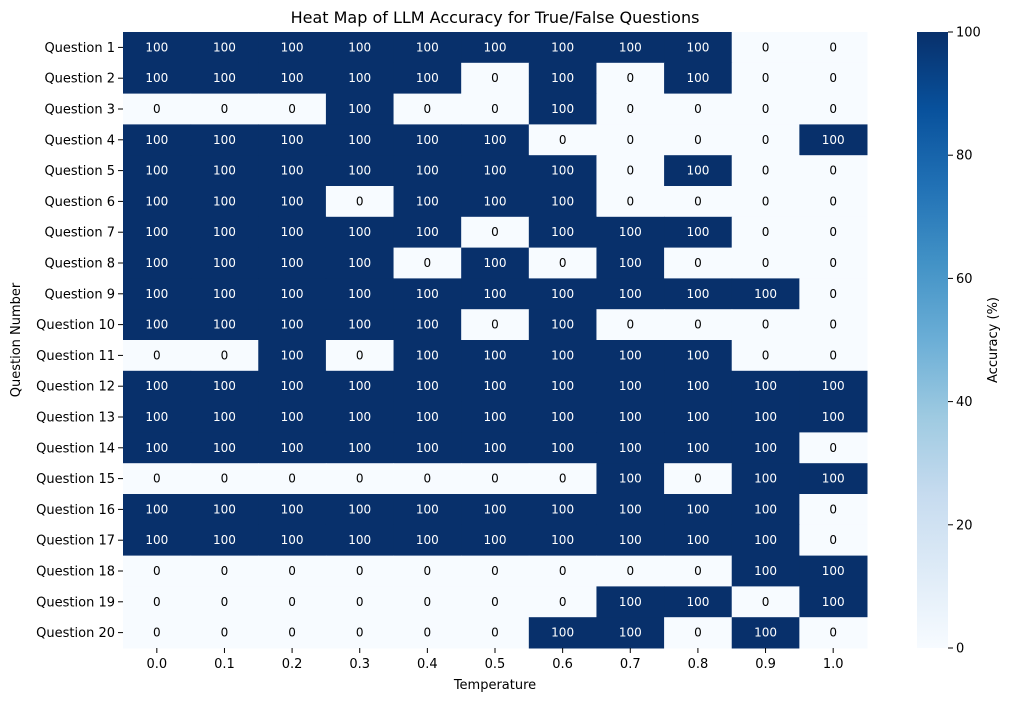  What do you see at coordinates (75, 602) in the screenshot?
I see `y-tick-label: Question 19` at bounding box center [75, 602].